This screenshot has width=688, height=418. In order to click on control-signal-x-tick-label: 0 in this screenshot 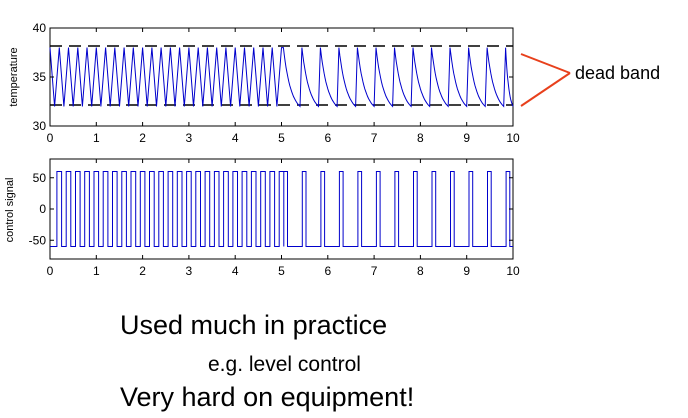, I will do `click(50, 271)`.